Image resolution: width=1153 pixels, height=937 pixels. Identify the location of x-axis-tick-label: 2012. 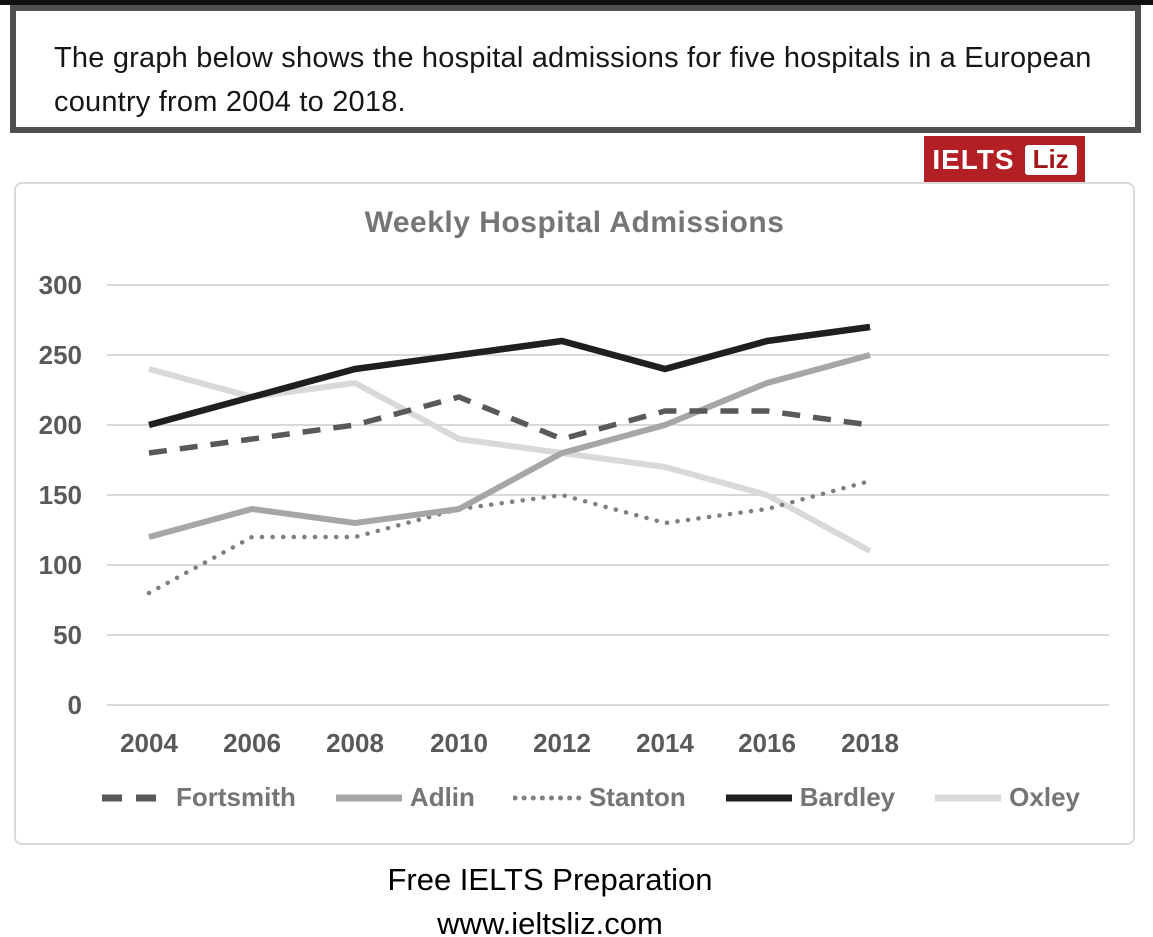
(562, 743).